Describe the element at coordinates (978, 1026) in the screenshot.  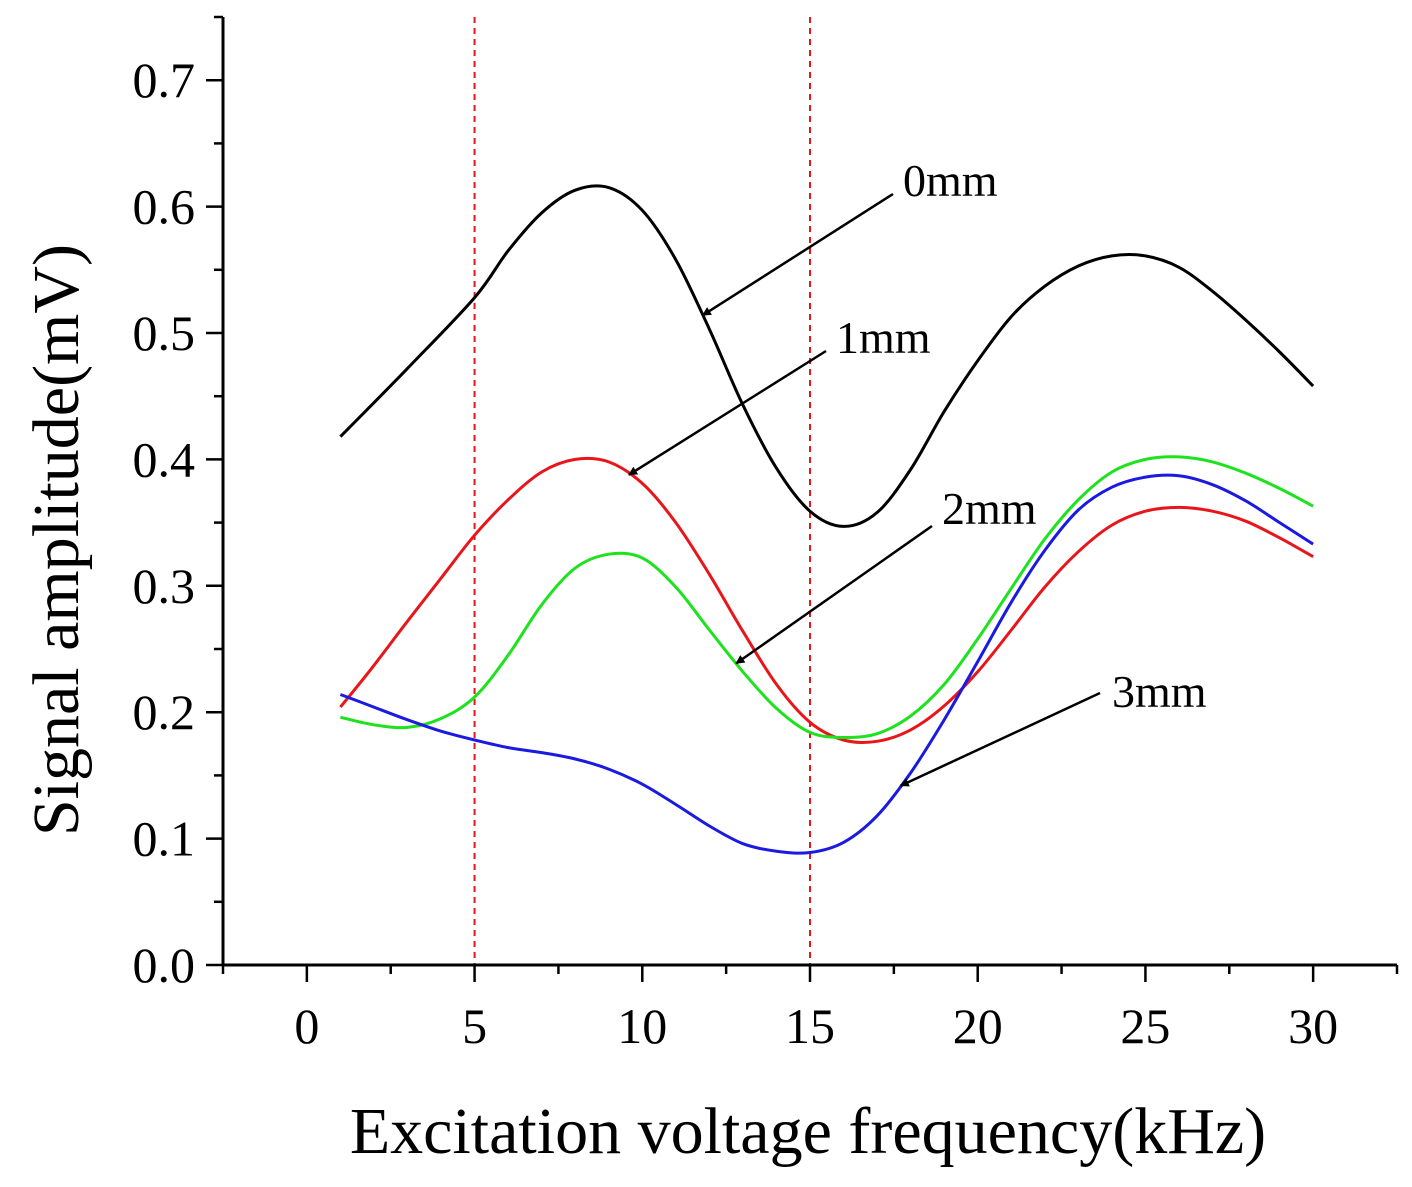
I see `x-tick-label: 20` at that location.